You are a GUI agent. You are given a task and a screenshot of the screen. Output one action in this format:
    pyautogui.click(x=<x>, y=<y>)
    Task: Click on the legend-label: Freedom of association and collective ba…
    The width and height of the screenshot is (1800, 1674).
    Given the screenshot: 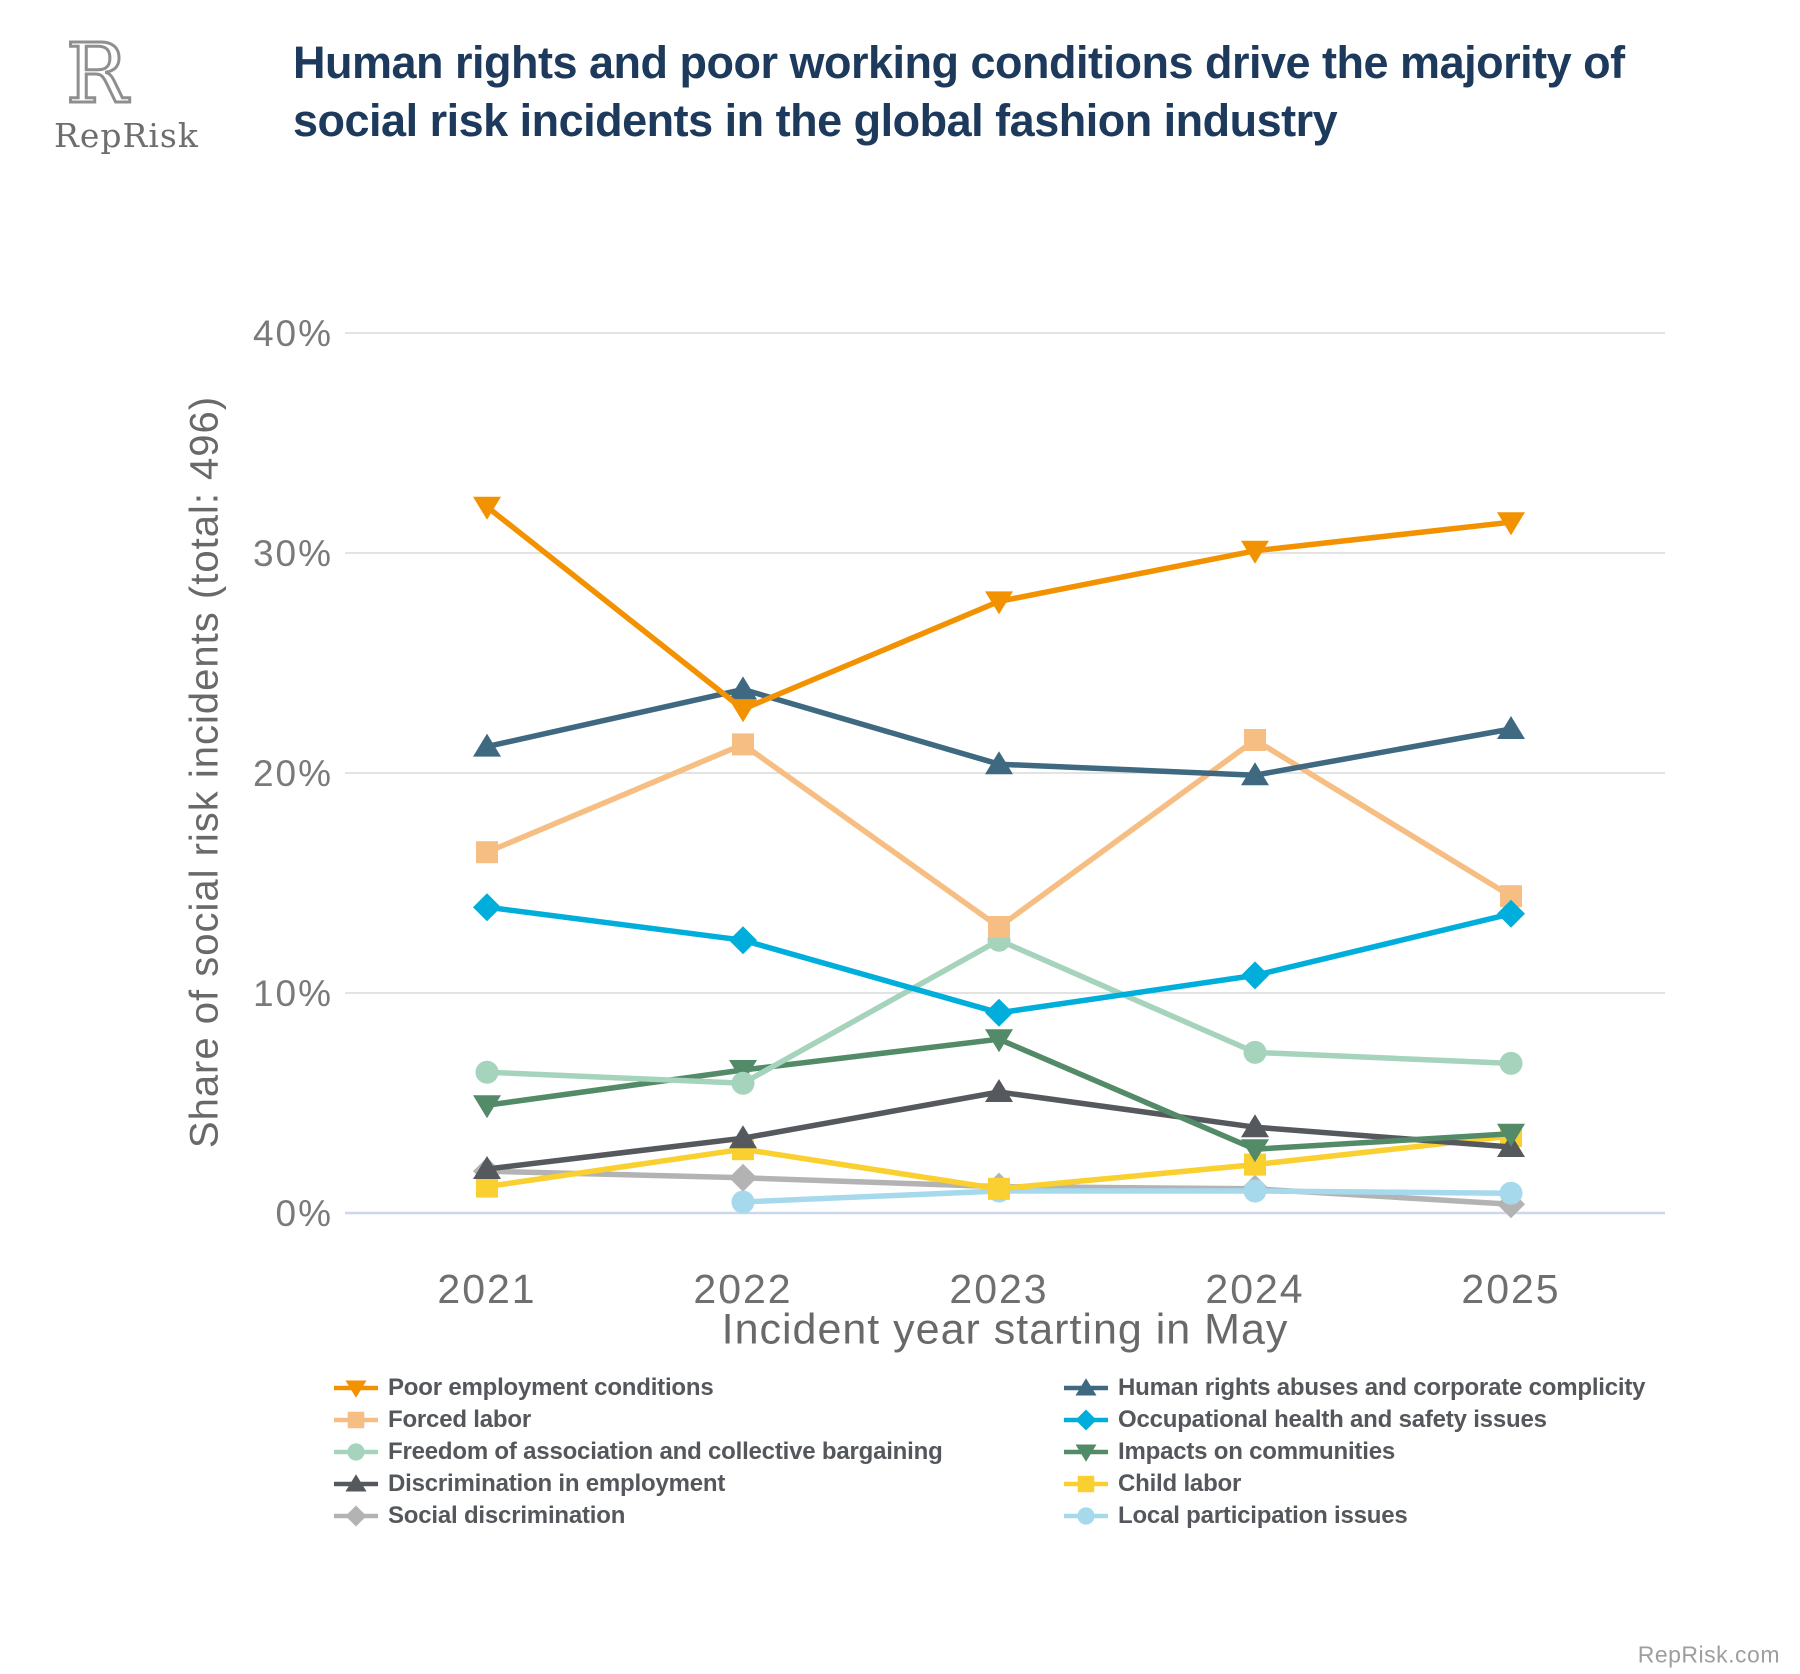 What is the action you would take?
    pyautogui.click(x=665, y=1451)
    